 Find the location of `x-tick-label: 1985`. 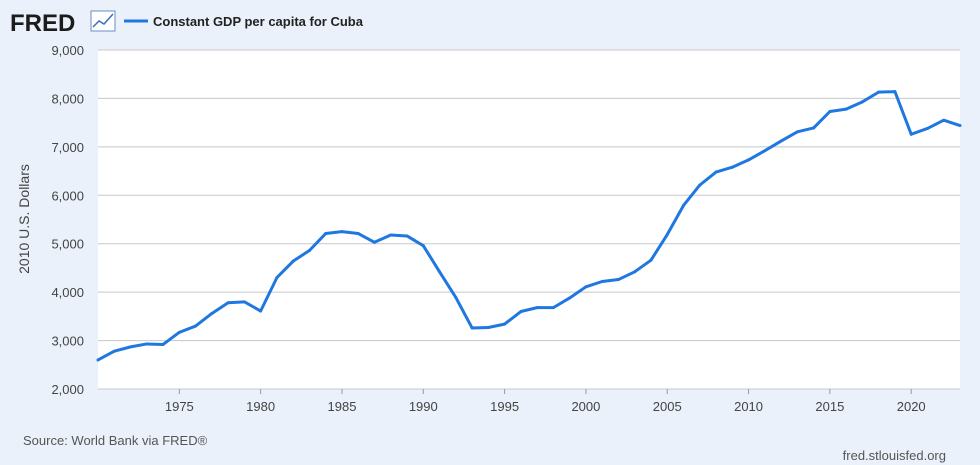

x-tick-label: 1985 is located at coordinates (342, 406).